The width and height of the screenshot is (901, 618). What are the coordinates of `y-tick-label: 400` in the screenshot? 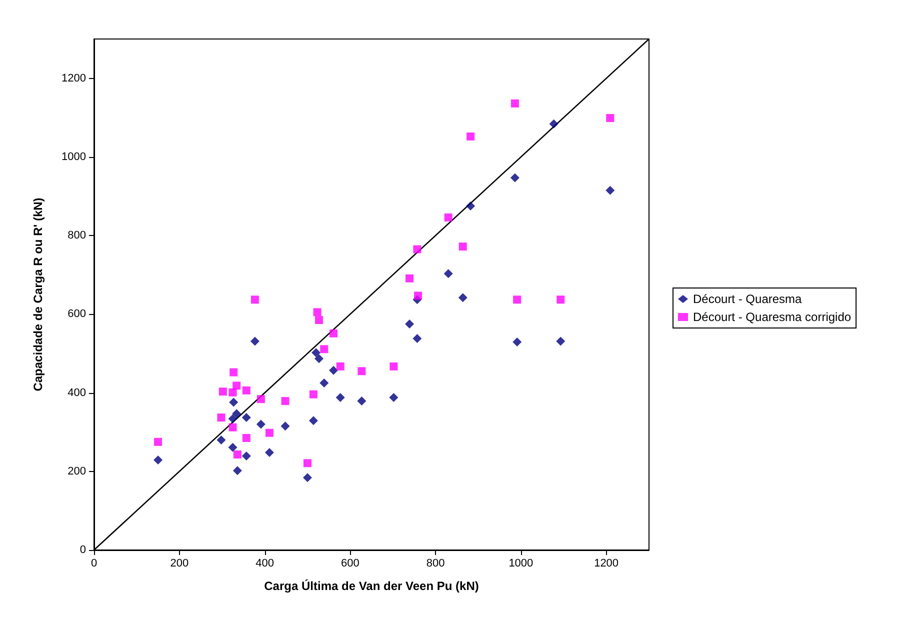 It's located at (77, 392).